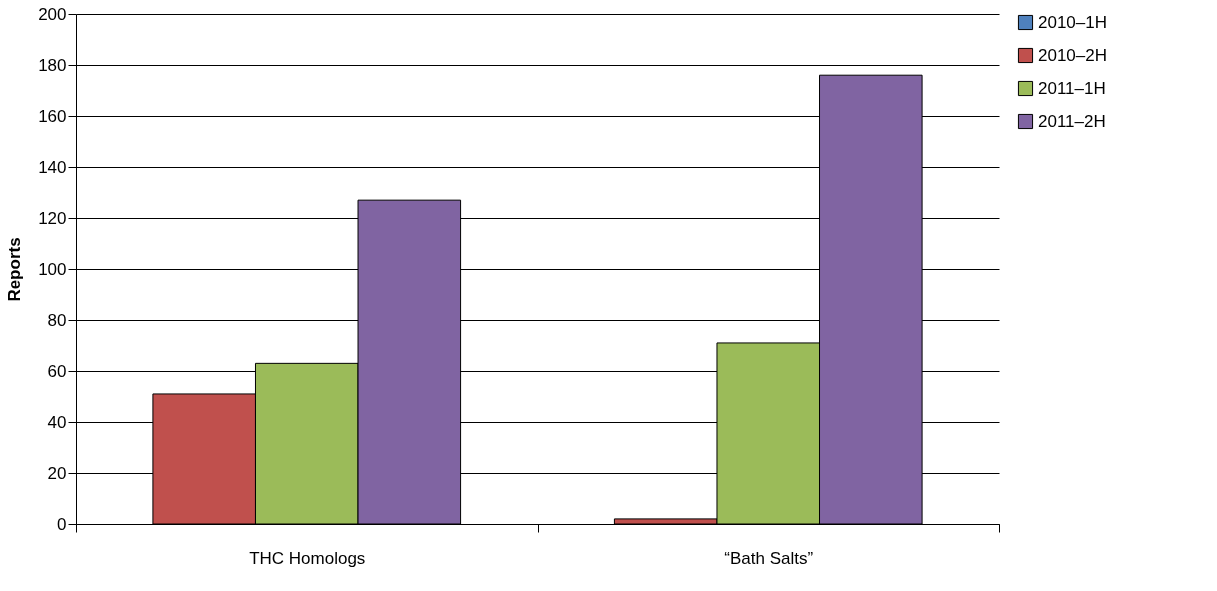 This screenshot has height=591, width=1217. What do you see at coordinates (769, 558) in the screenshot?
I see `x-tick-label: “Bath Salts”` at bounding box center [769, 558].